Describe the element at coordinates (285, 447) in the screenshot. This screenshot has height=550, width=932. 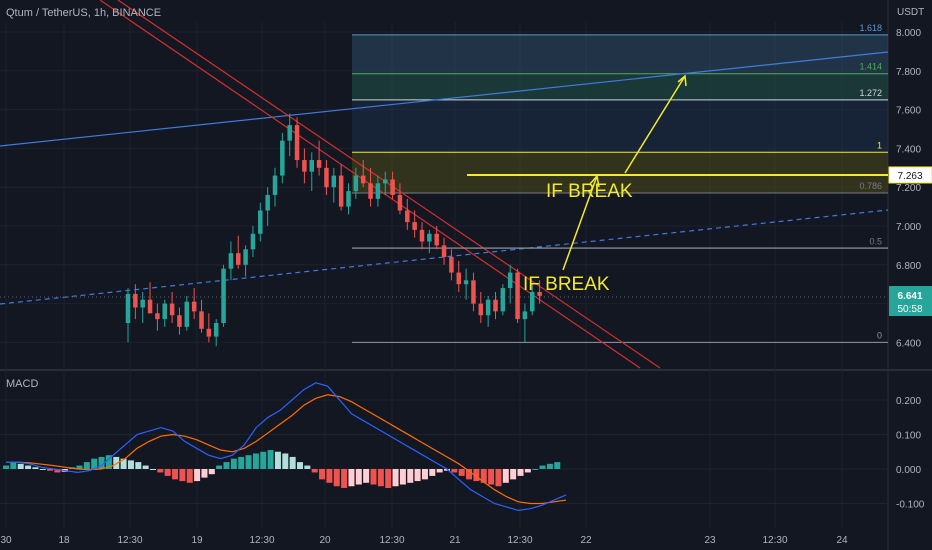
I see `macd-panel` at that location.